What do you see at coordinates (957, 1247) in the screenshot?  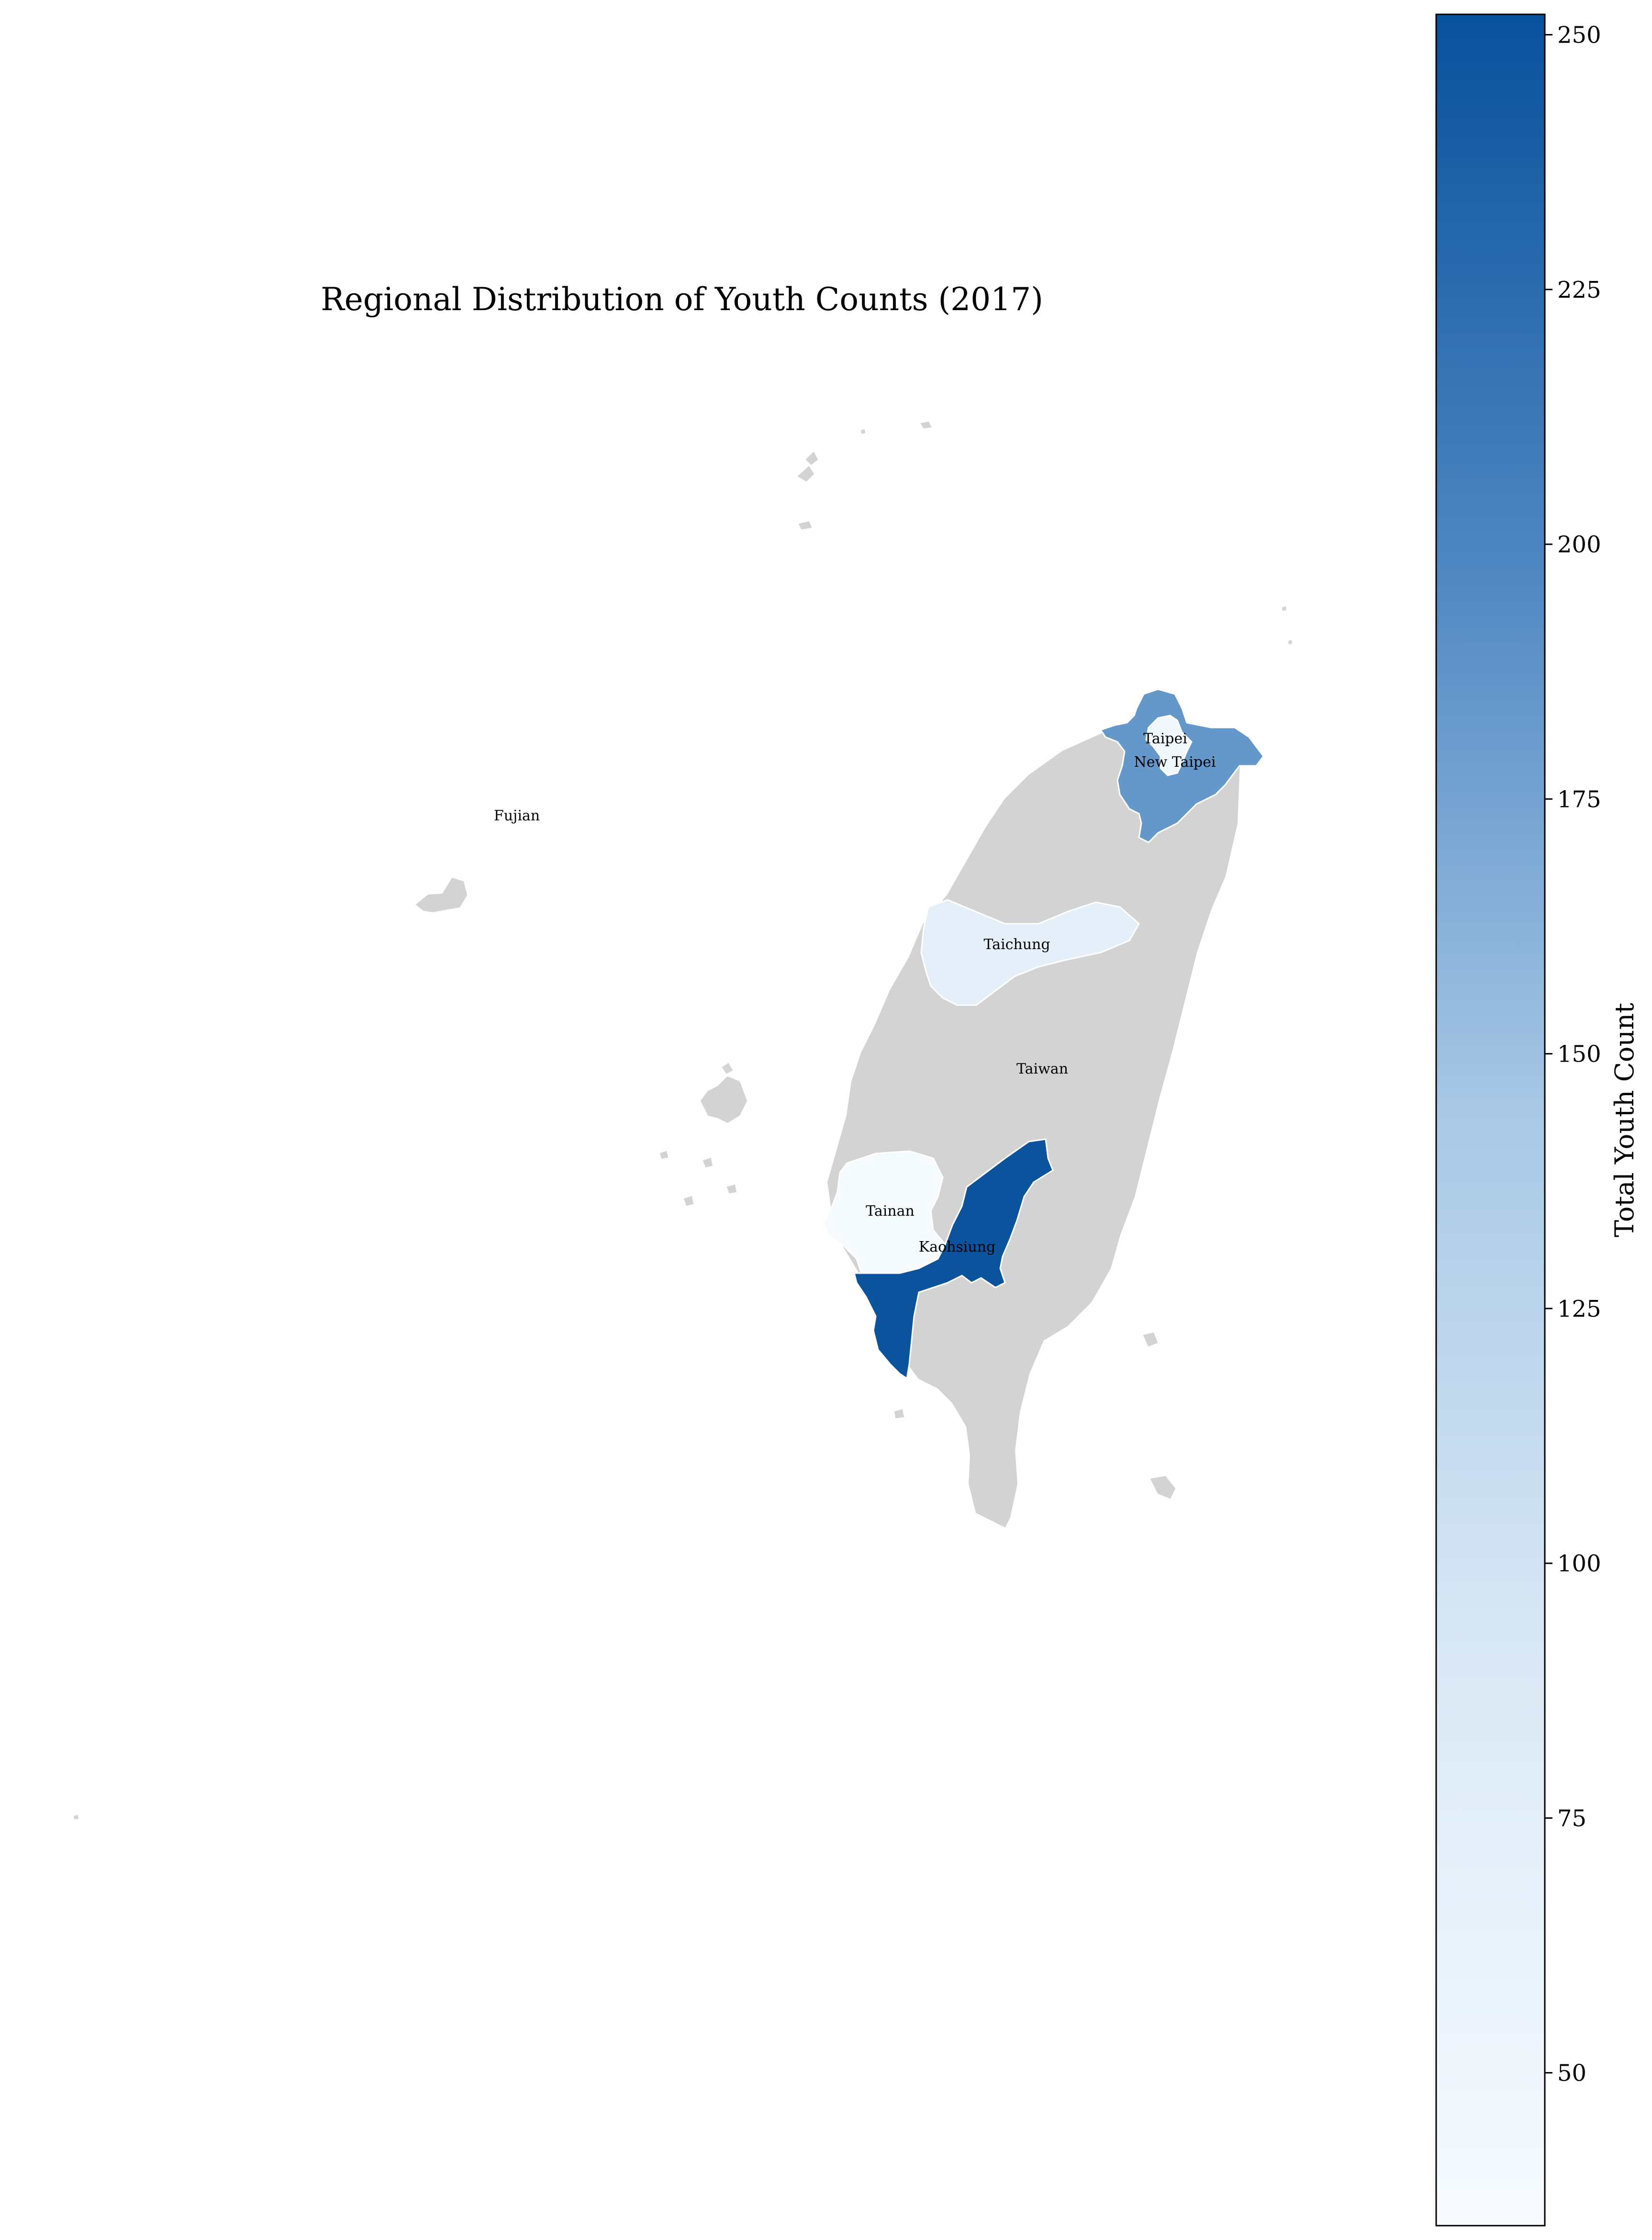 I see `label-kaohsiung: Kaohsiung` at bounding box center [957, 1247].